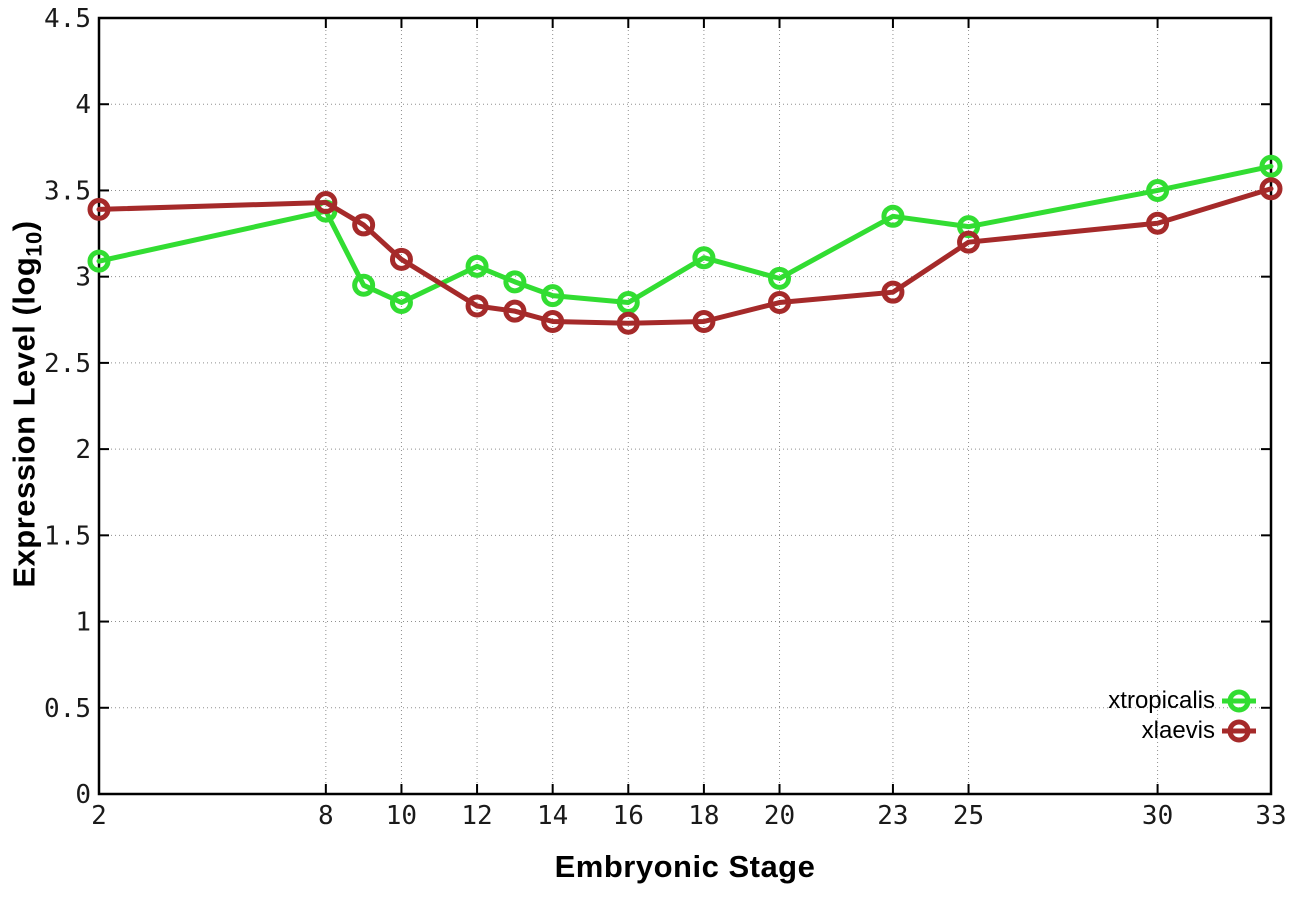 The width and height of the screenshot is (1296, 907). What do you see at coordinates (685, 866) in the screenshot?
I see `x-axis-title: Embryonic Stage` at bounding box center [685, 866].